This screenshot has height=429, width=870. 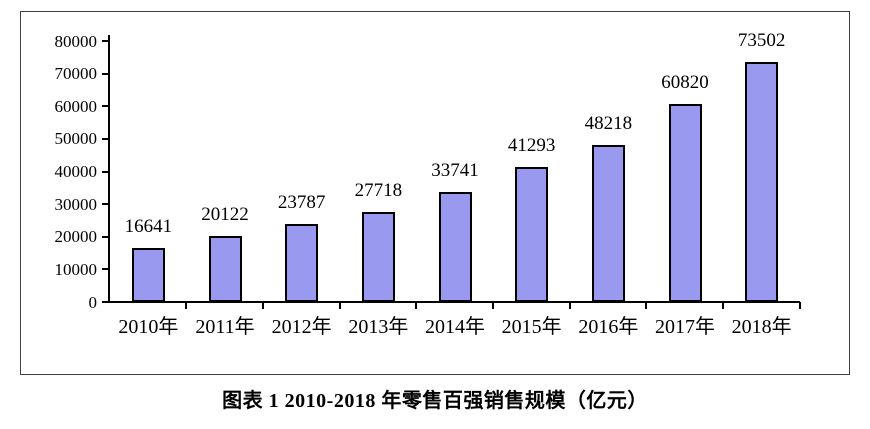 What do you see at coordinates (685, 82) in the screenshot?
I see `bar-value-label: 60820` at bounding box center [685, 82].